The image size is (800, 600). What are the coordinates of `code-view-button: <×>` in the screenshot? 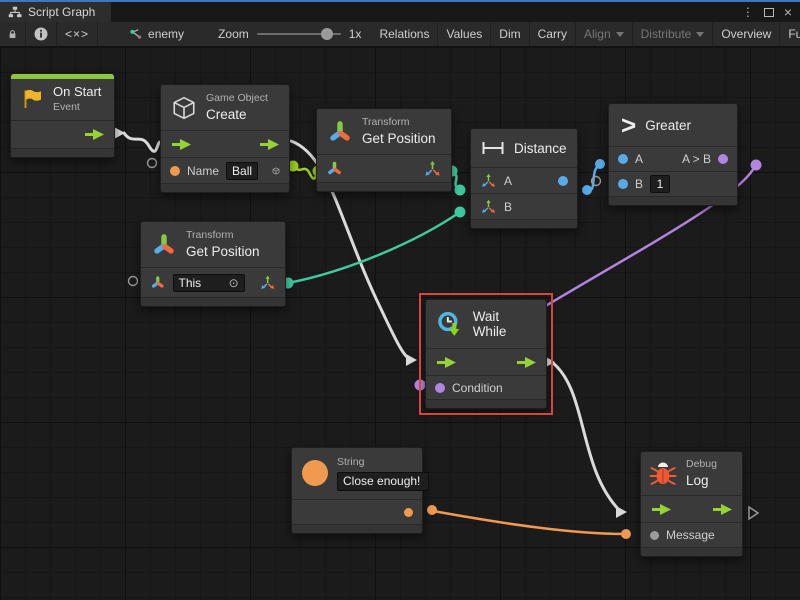 It's located at (78, 34).